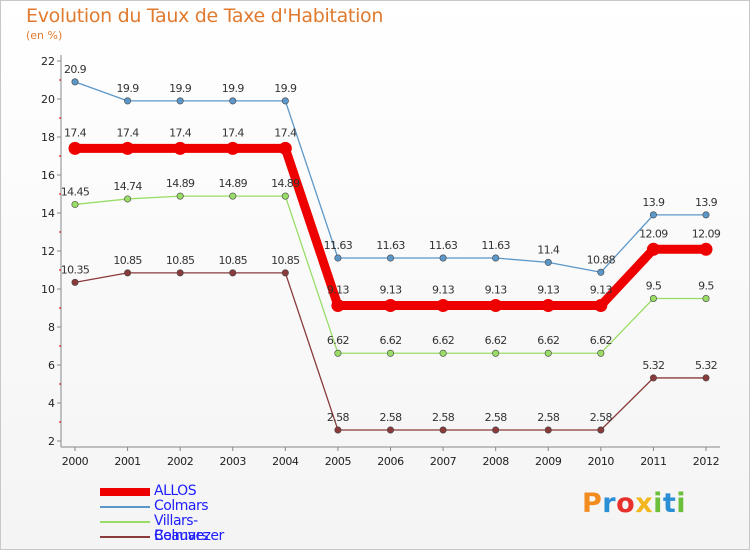  I want to click on proxiti-logo: Proxiti, so click(634, 503).